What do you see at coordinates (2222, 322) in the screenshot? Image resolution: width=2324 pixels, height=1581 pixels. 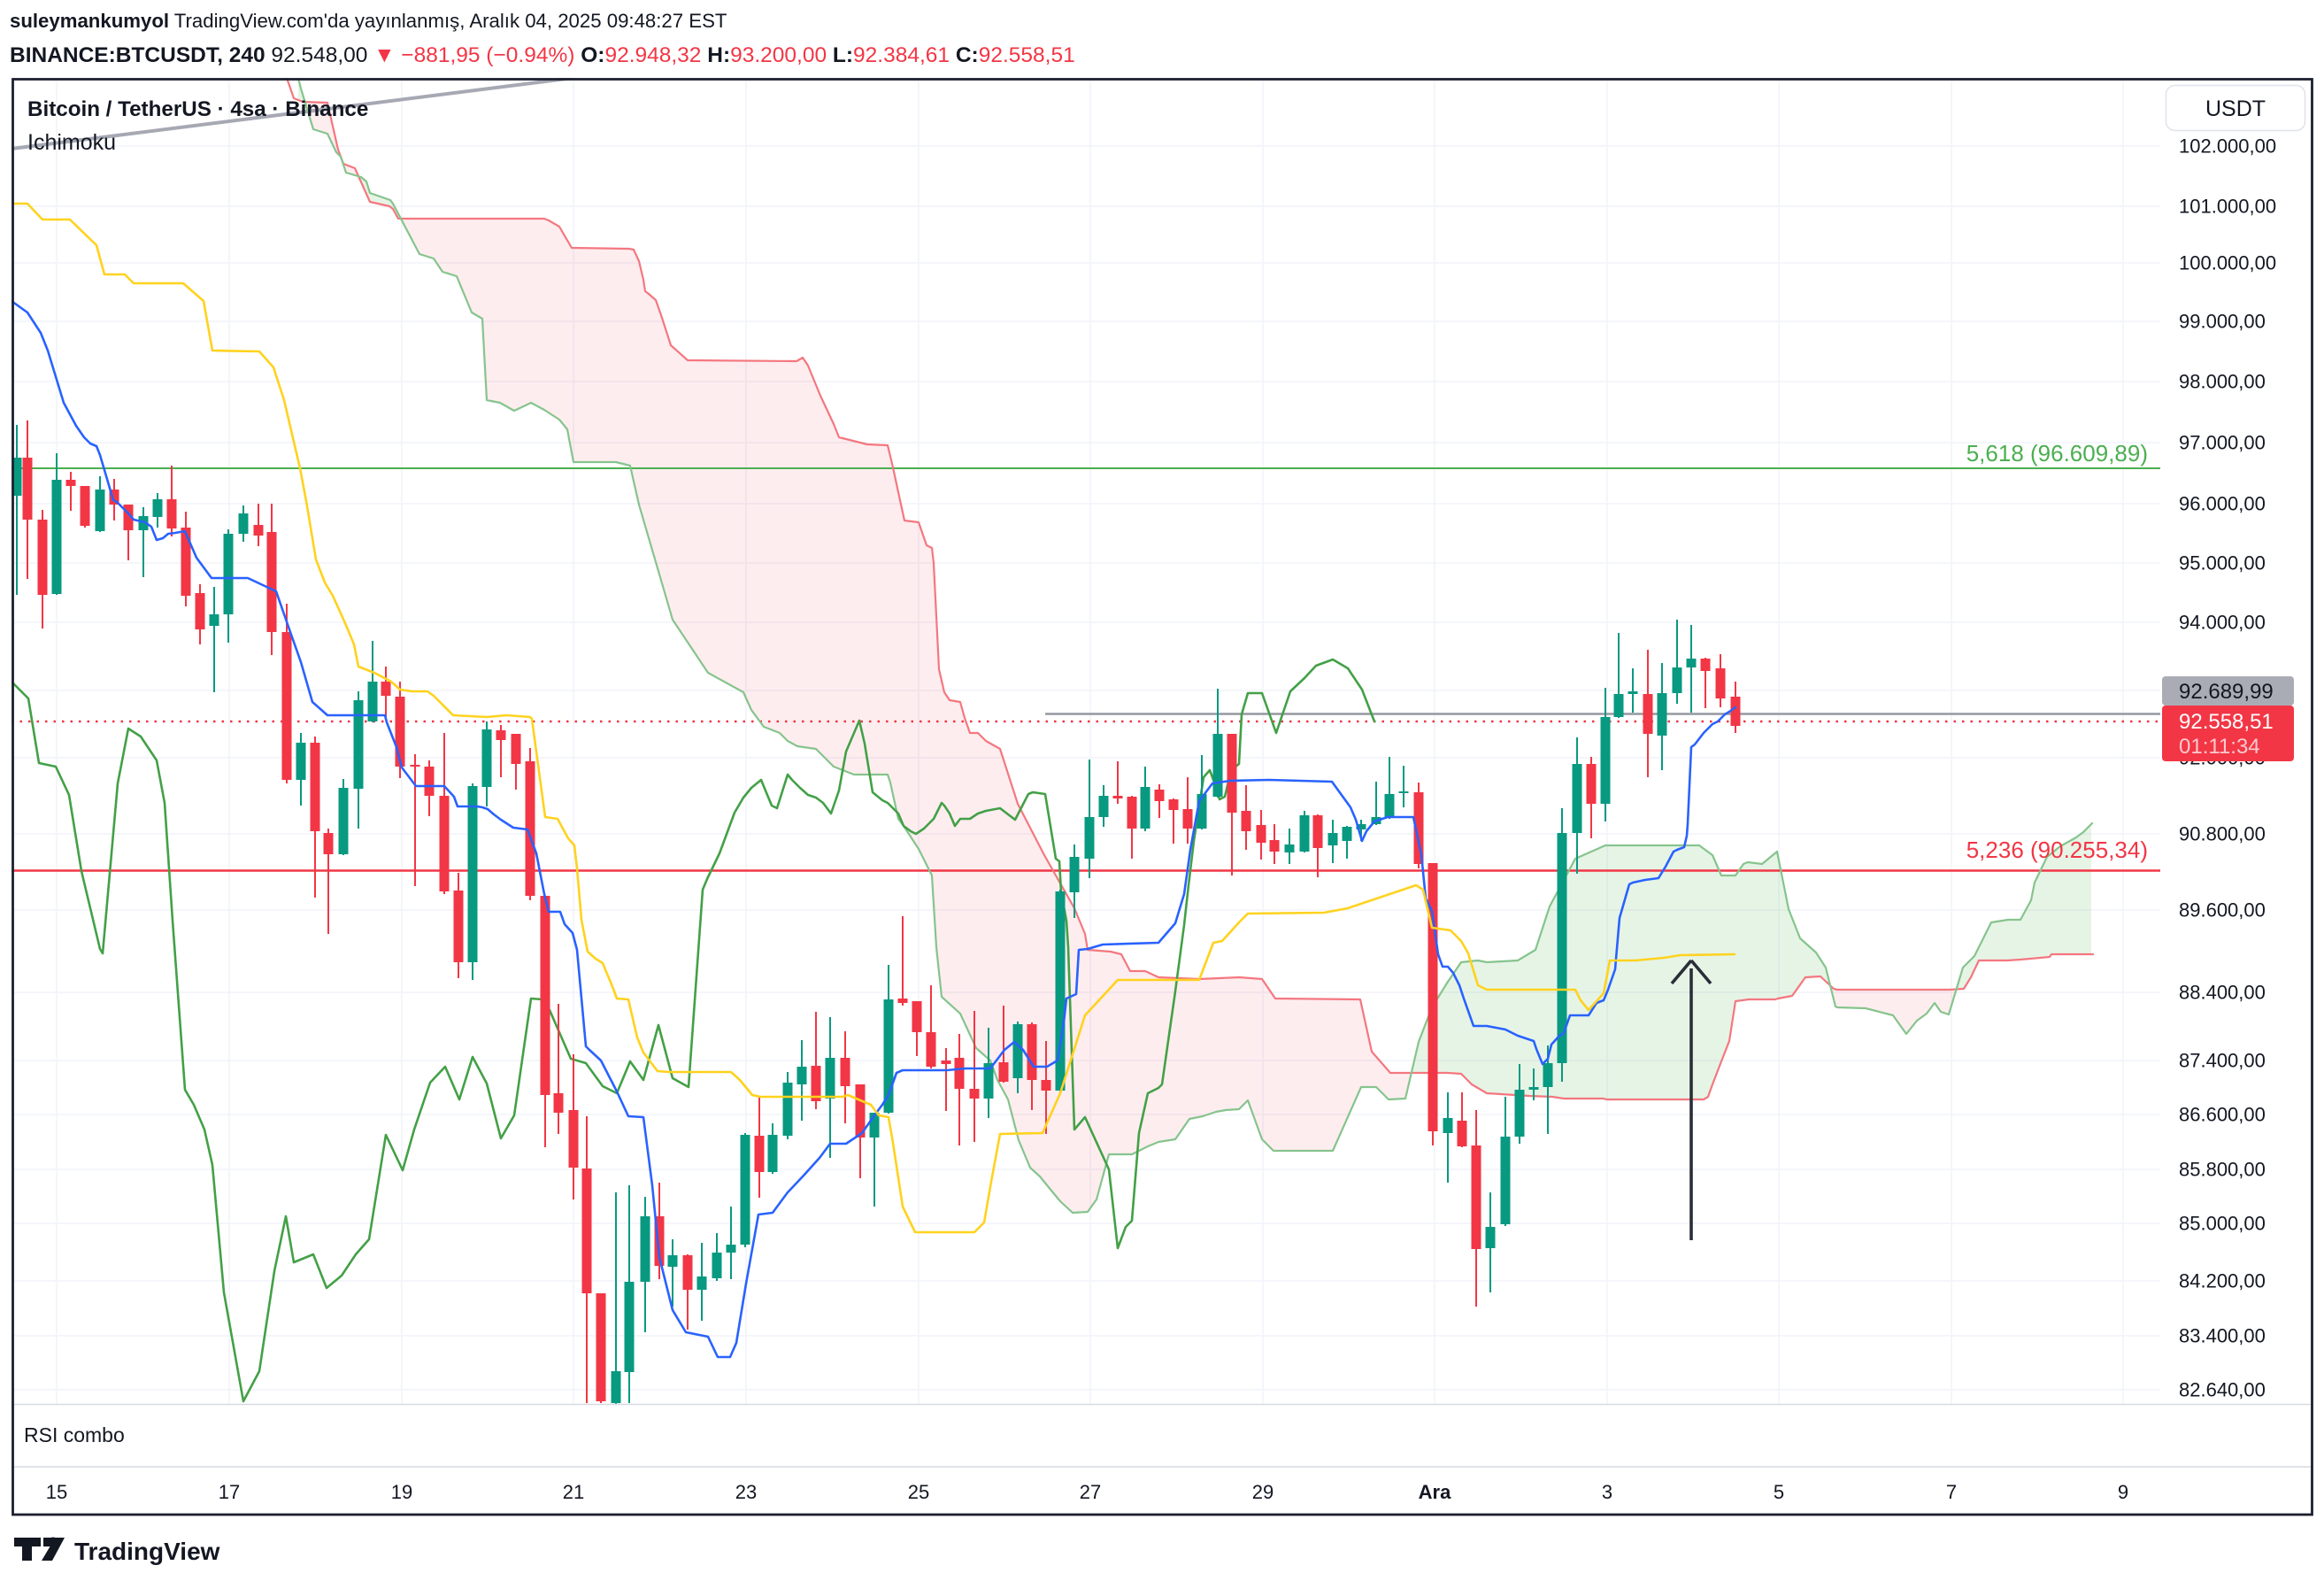 I see `svg-text: 99.000,00` at bounding box center [2222, 322].